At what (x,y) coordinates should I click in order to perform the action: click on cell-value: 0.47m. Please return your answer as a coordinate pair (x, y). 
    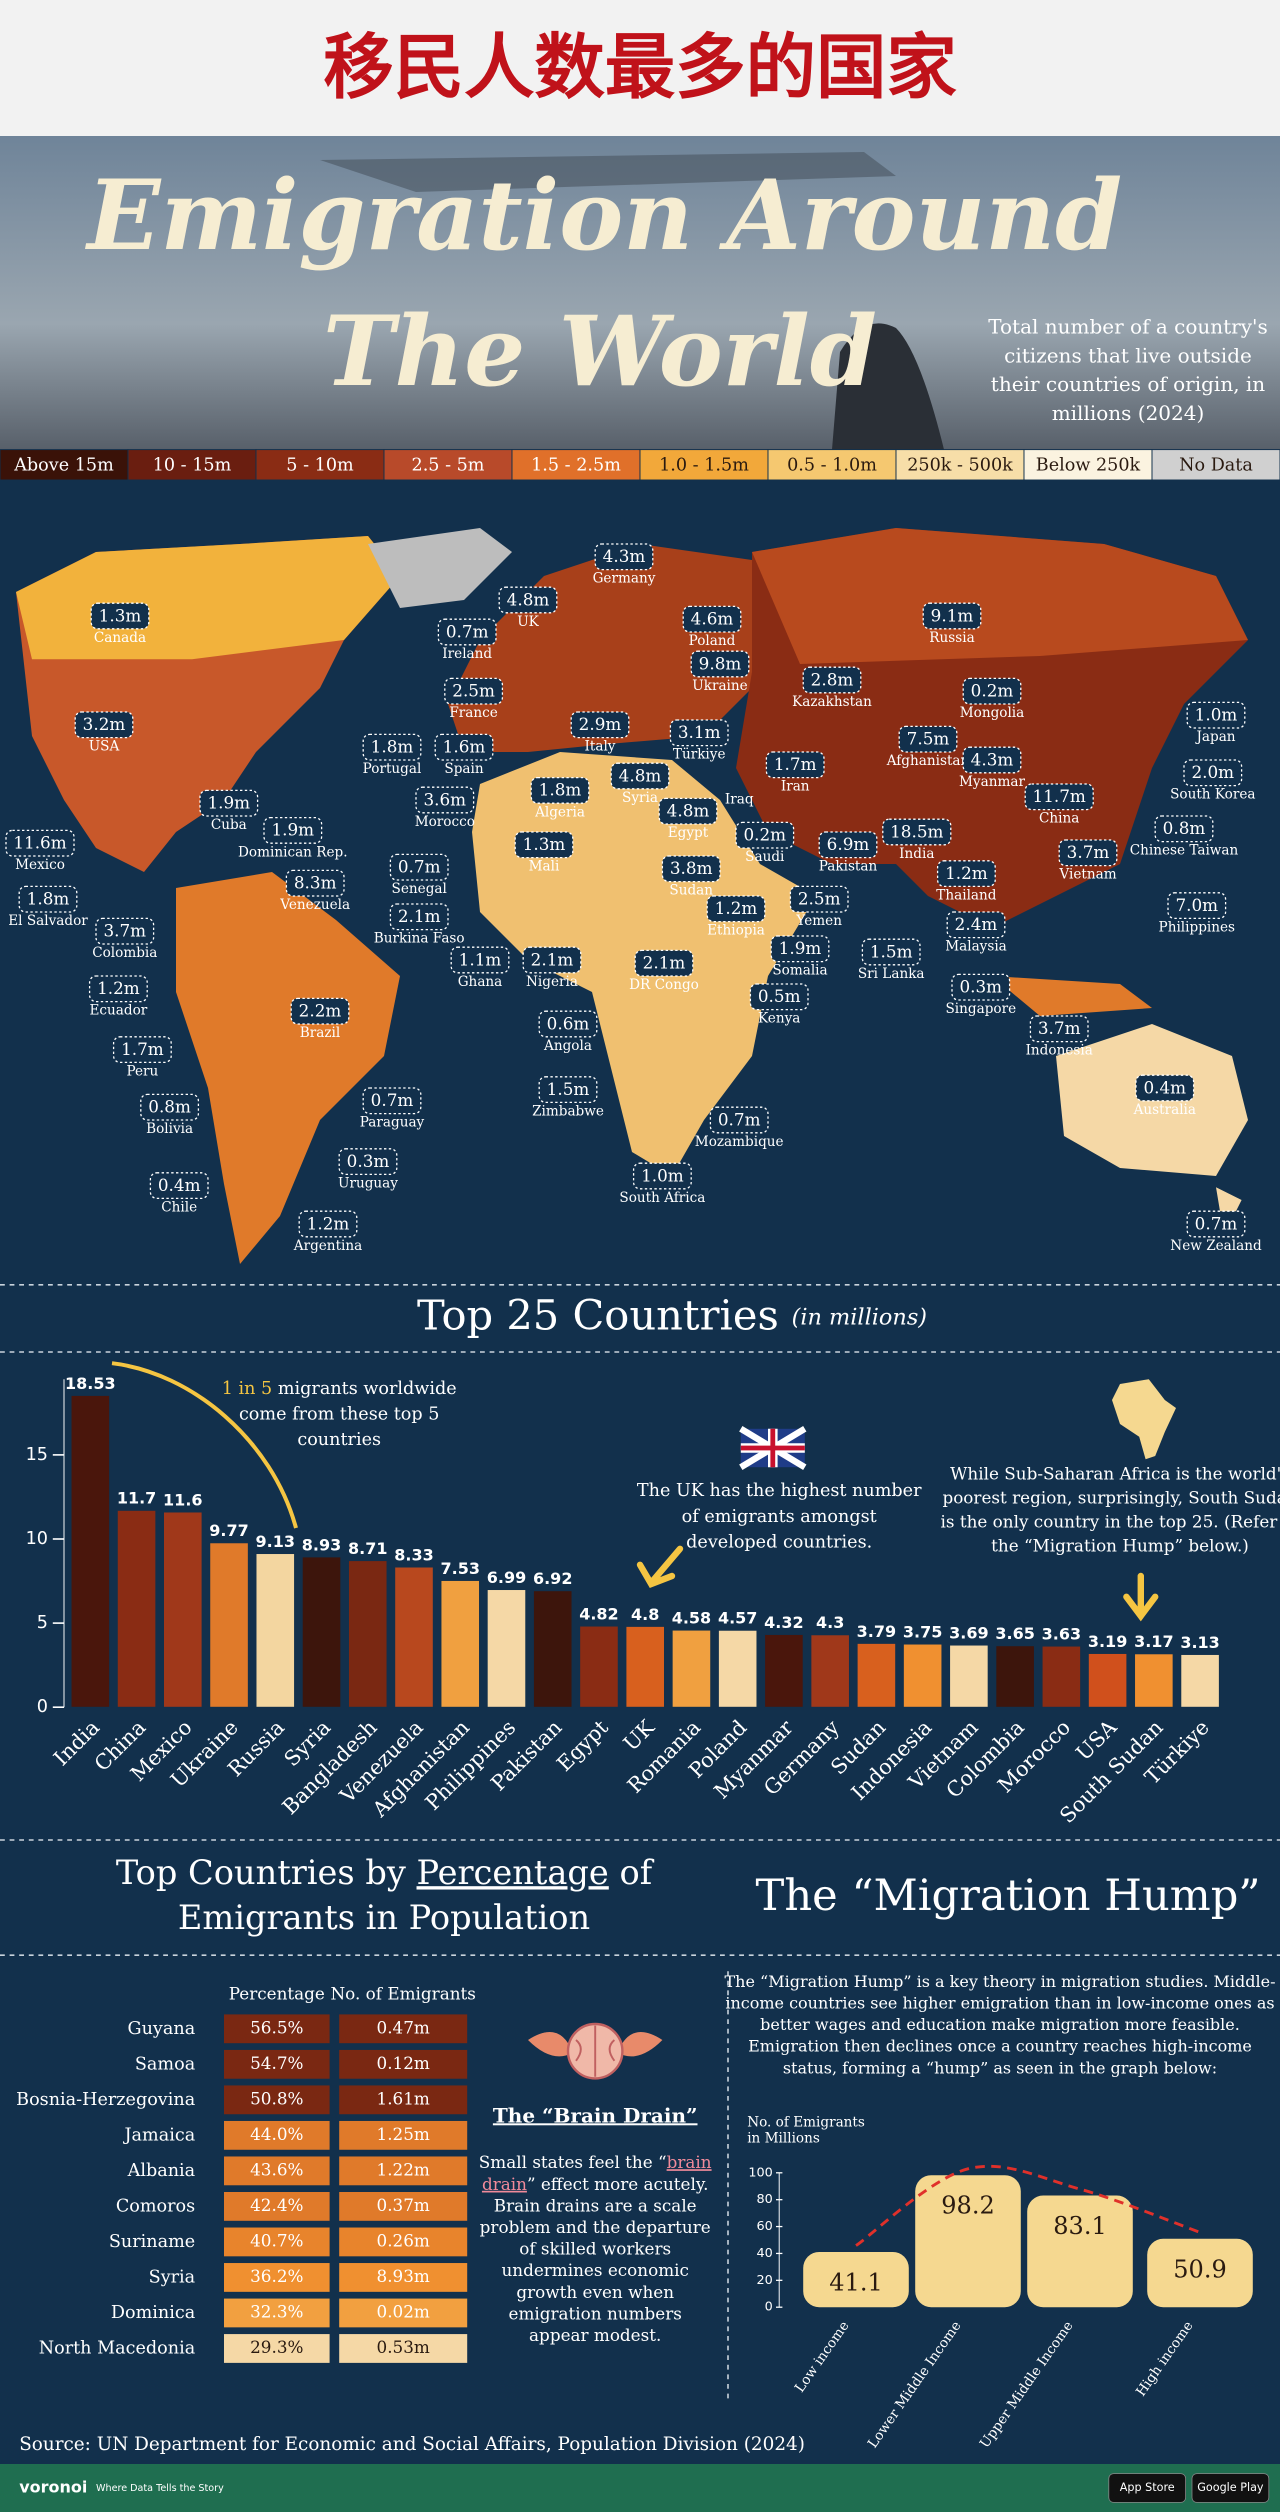
    Looking at the image, I should click on (403, 2027).